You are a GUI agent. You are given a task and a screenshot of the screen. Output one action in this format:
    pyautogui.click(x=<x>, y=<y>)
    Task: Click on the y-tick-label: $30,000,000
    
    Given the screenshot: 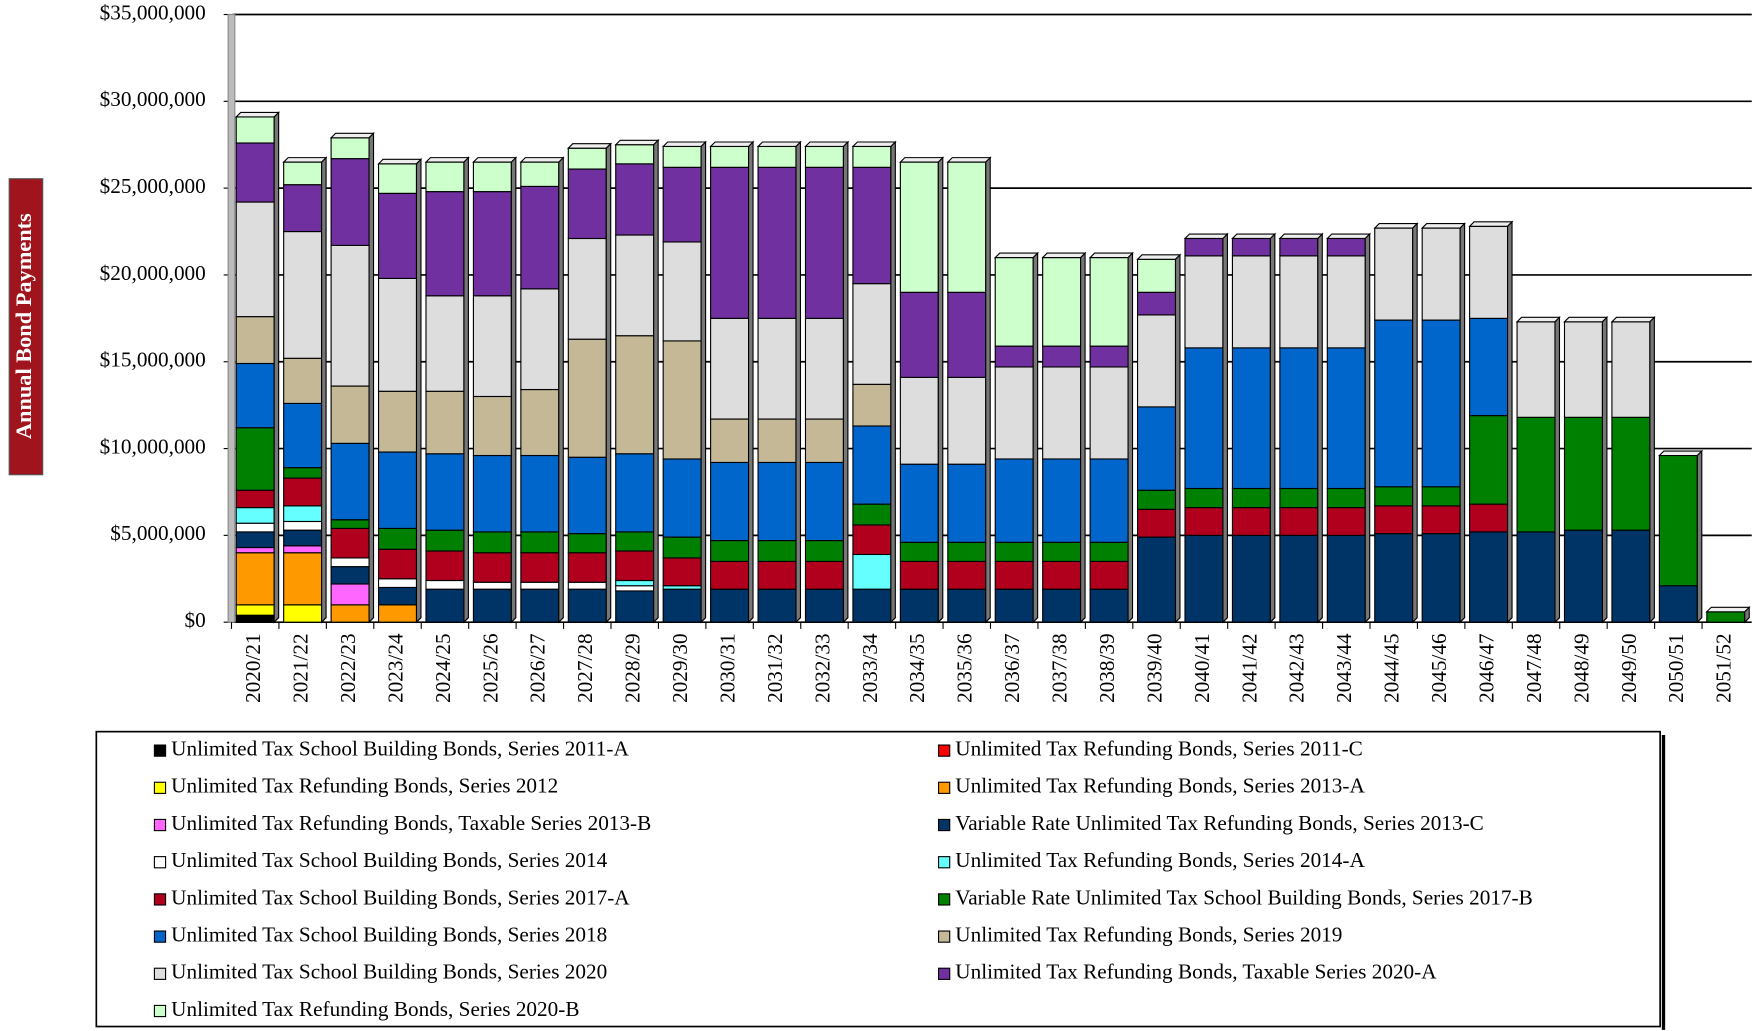 What is the action you would take?
    pyautogui.click(x=153, y=99)
    